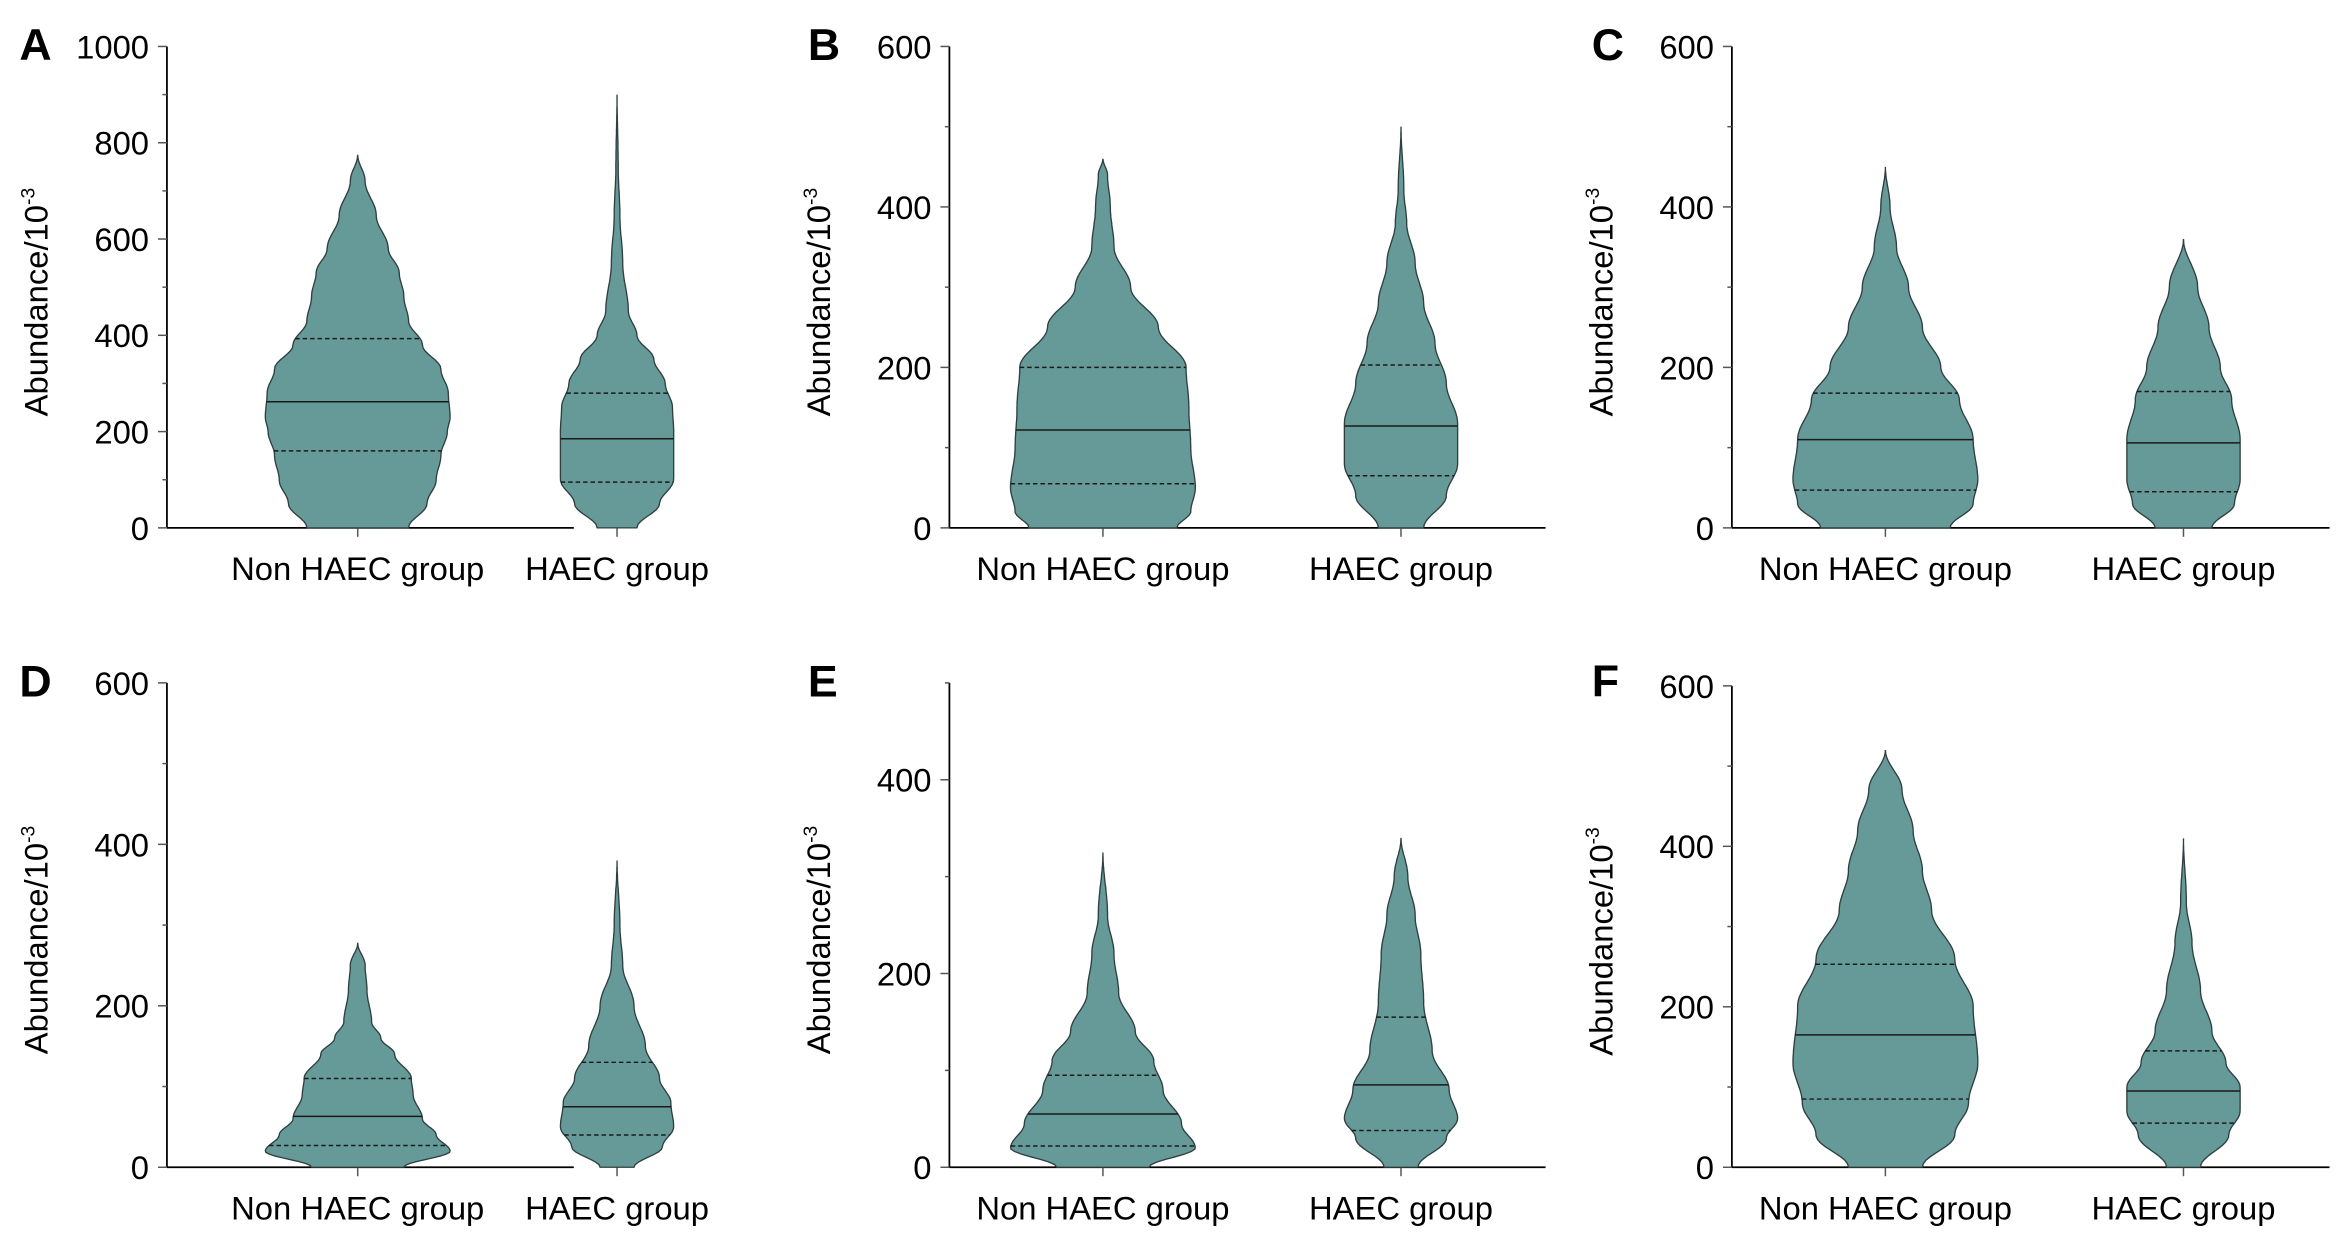 Image resolution: width=2337 pixels, height=1248 pixels. What do you see at coordinates (1608, 45) in the screenshot?
I see `panel-letter: C` at bounding box center [1608, 45].